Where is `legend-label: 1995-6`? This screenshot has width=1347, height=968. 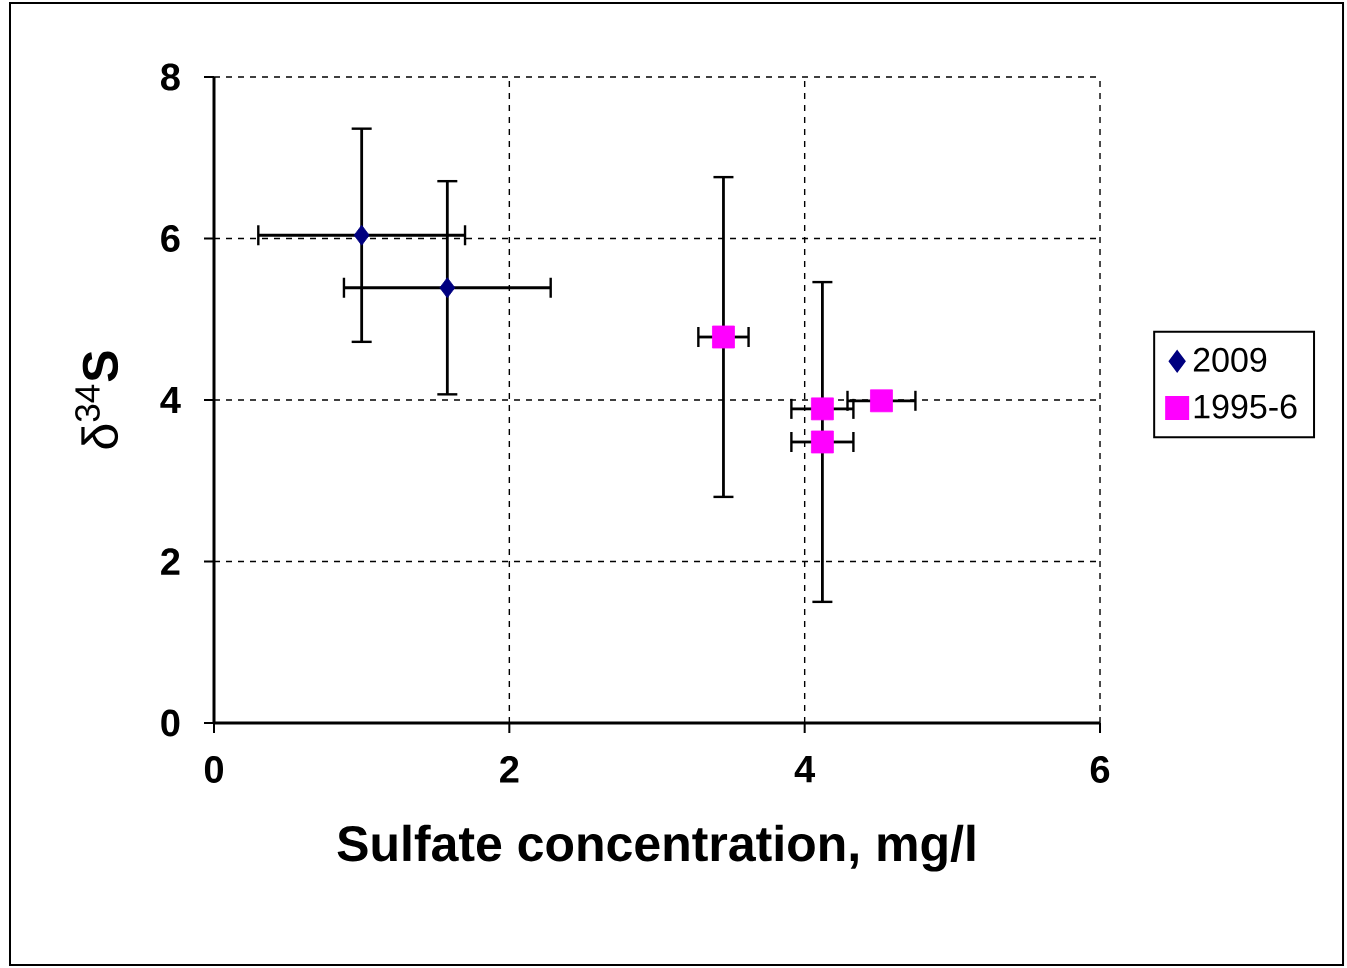
legend-label: 1995-6 is located at coordinates (1245, 406).